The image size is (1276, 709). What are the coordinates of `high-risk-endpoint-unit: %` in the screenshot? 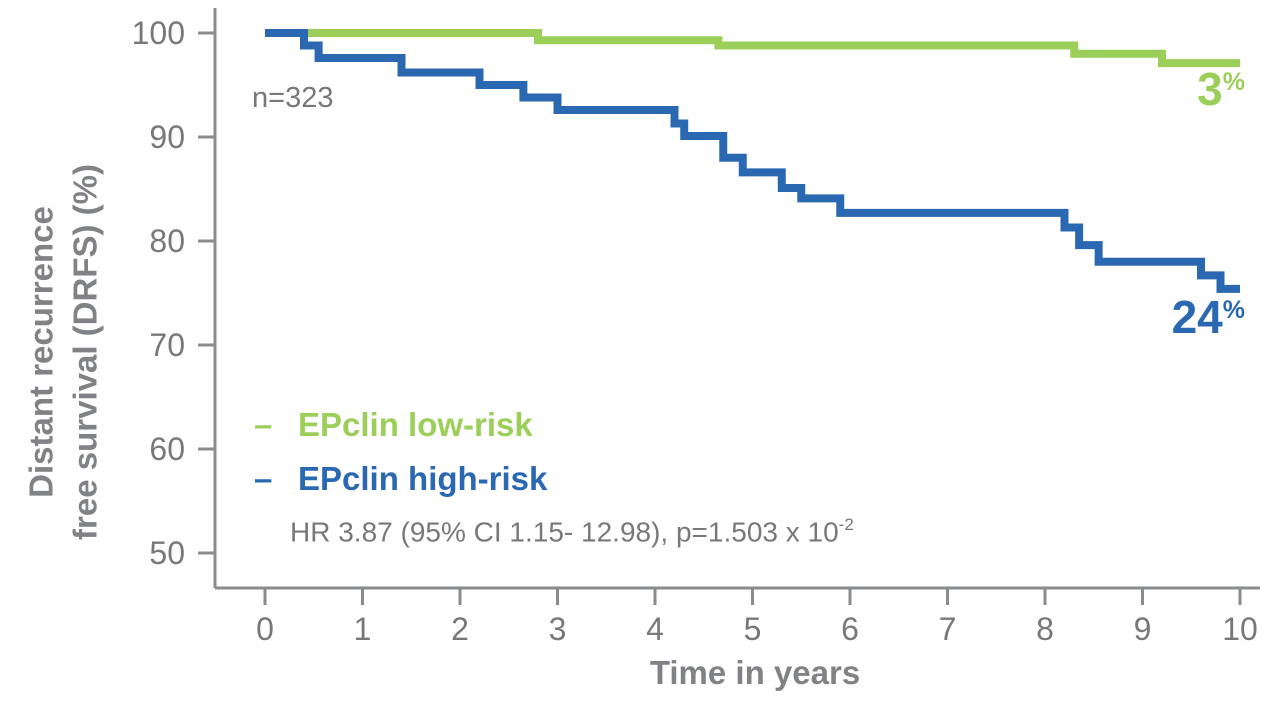 It's located at (1233, 310).